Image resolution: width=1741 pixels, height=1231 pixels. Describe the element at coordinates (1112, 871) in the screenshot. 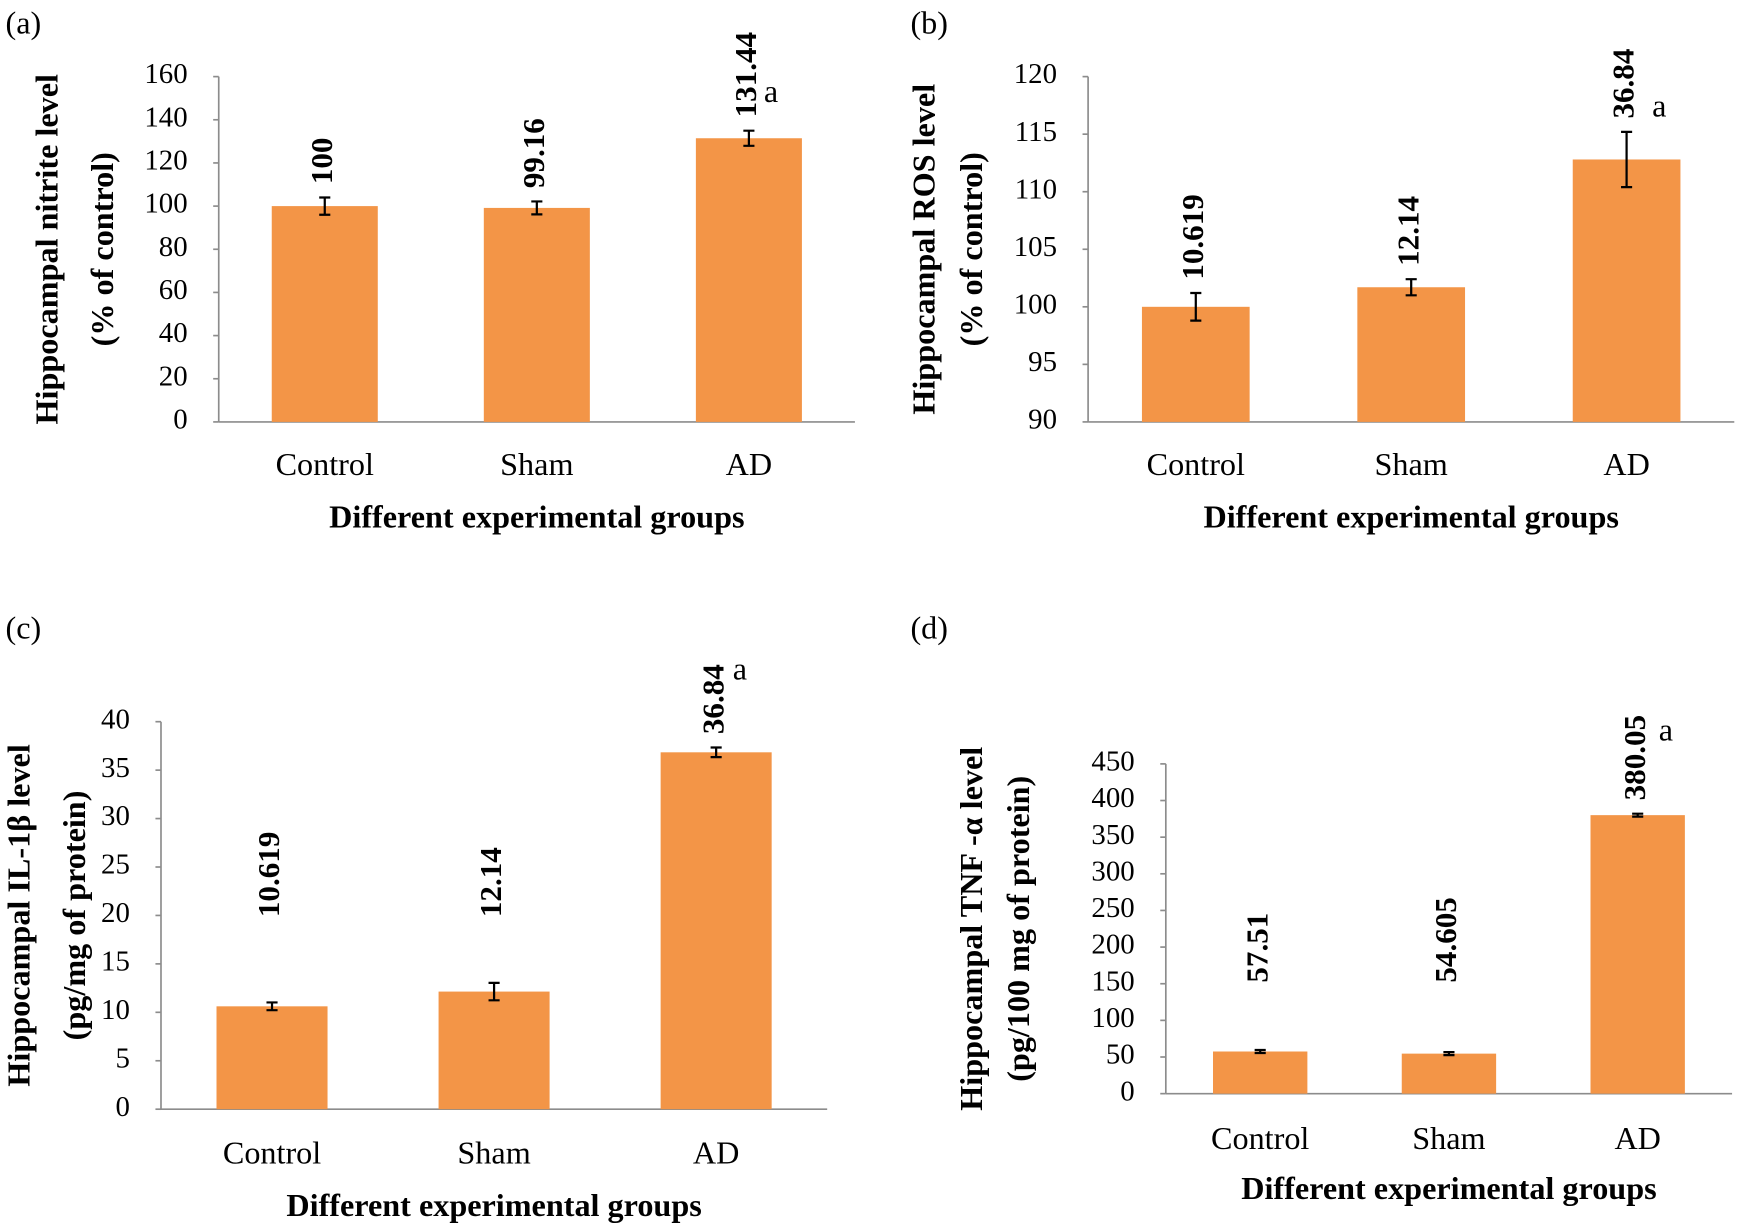

I see `y-tick-label: 300` at that location.